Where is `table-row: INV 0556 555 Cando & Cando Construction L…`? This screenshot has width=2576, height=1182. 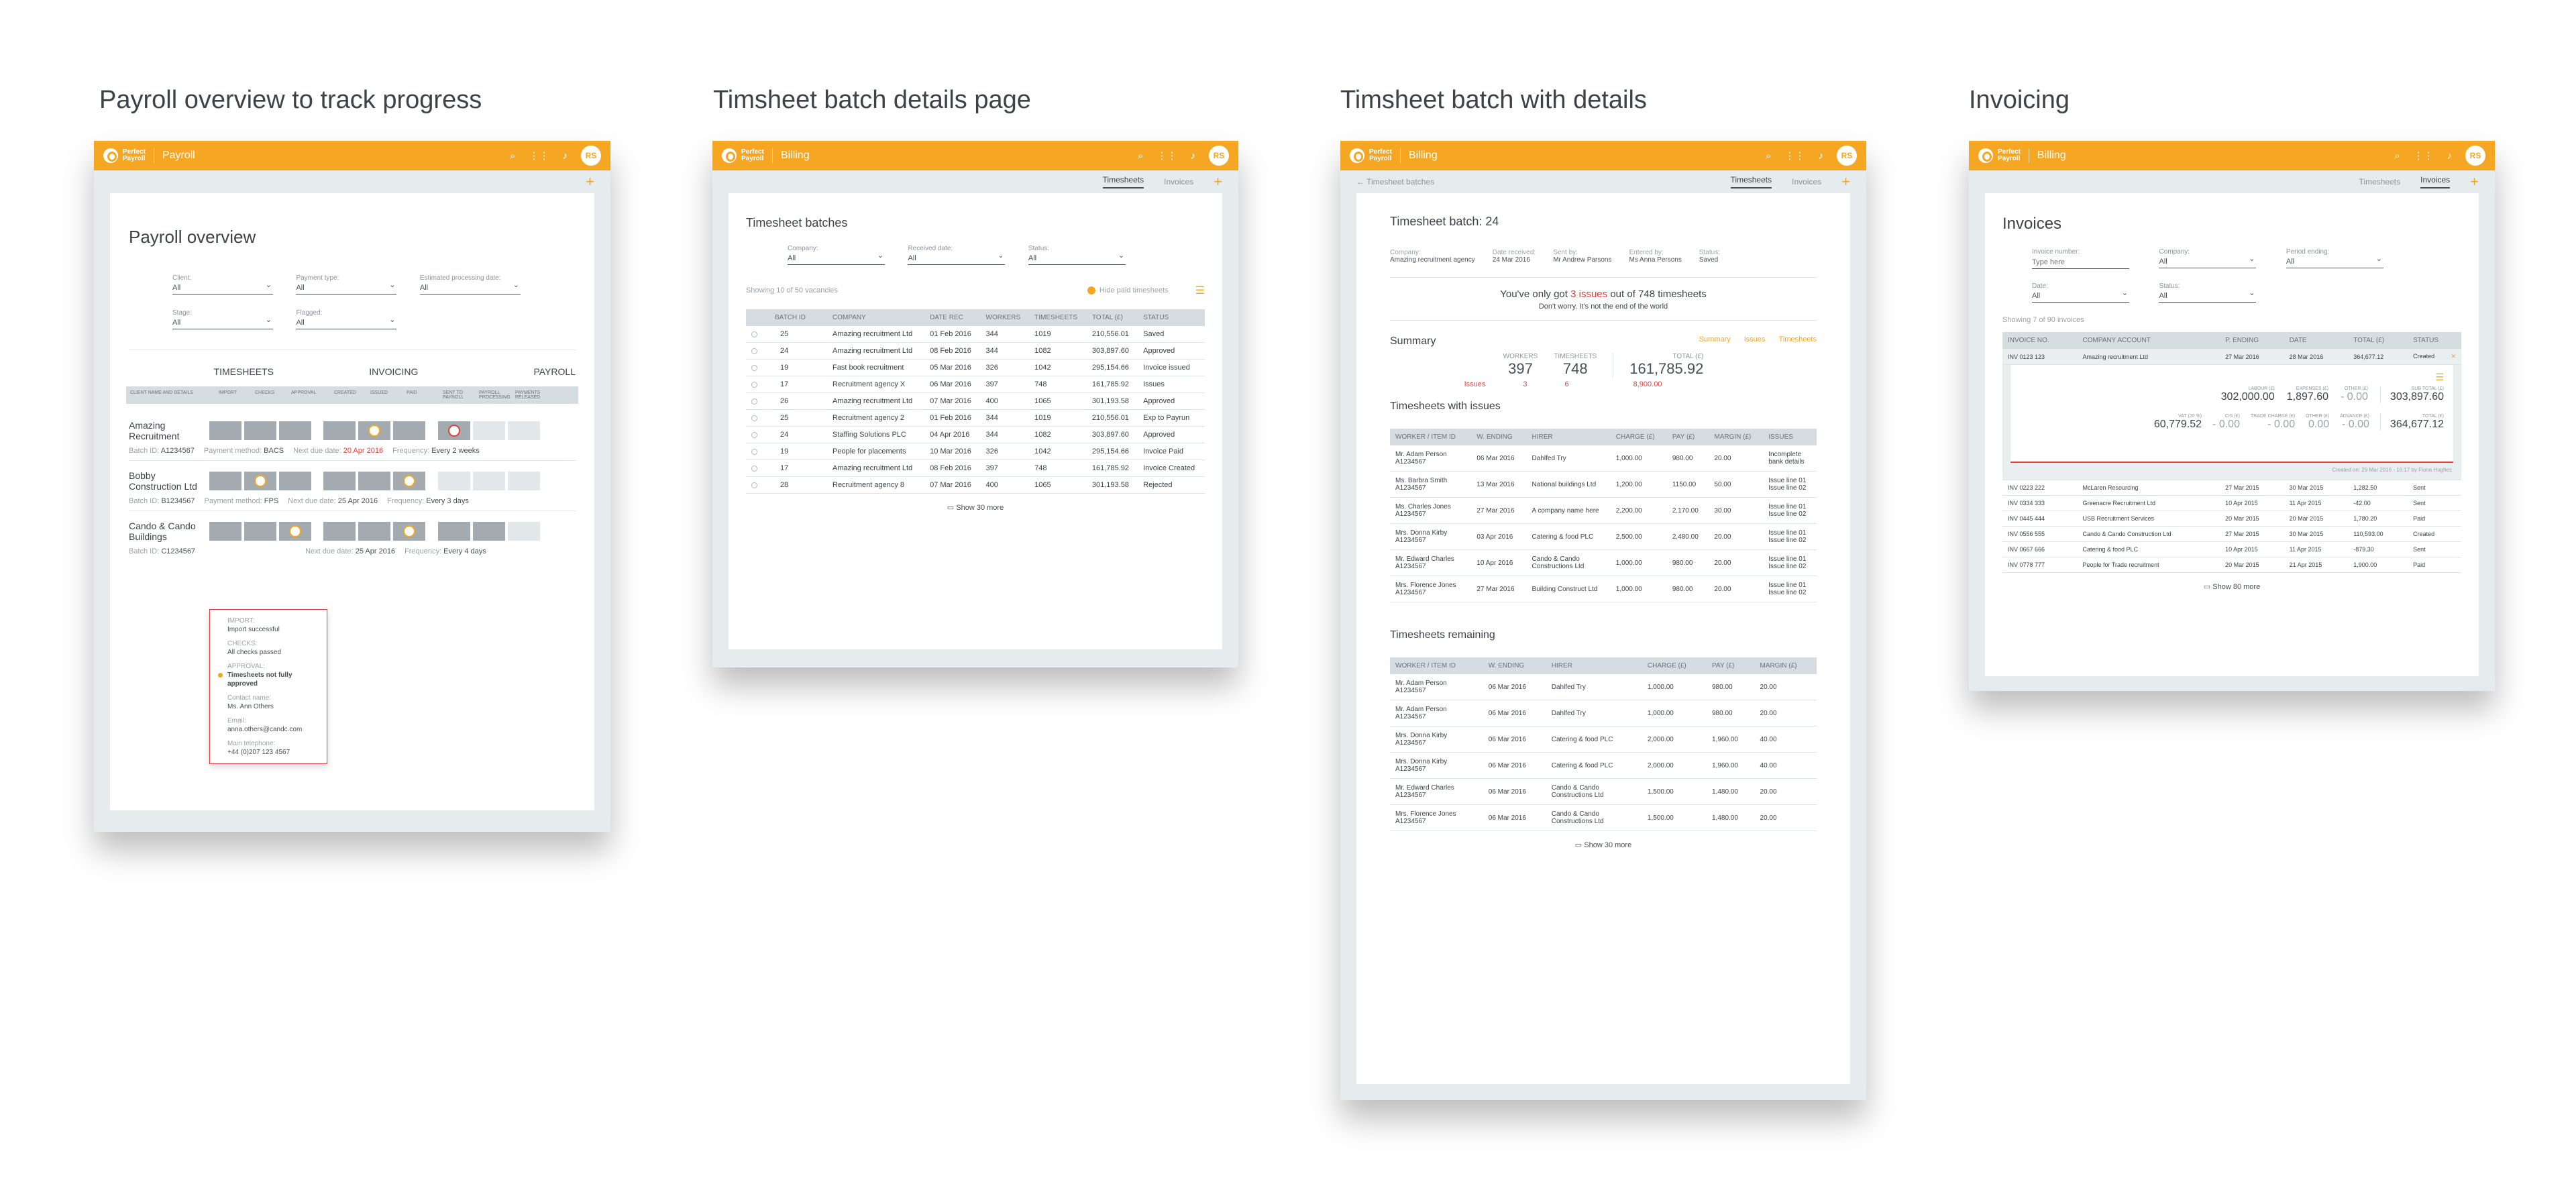 table-row: INV 0556 555 Cando & Cando Construction L… is located at coordinates (2231, 534).